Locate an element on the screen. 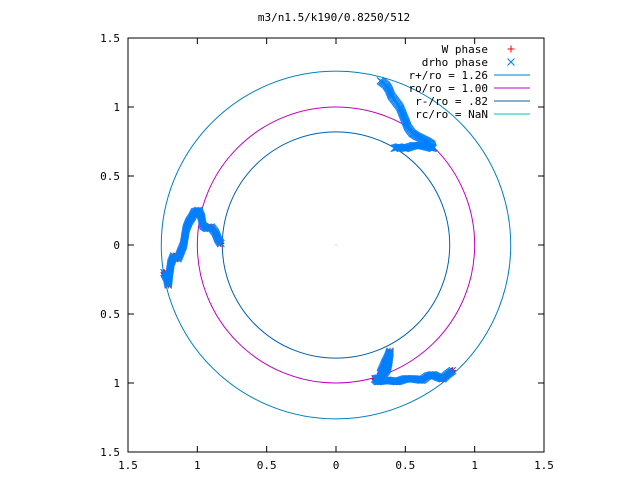  y-tick-label: 0 is located at coordinates (116, 245).